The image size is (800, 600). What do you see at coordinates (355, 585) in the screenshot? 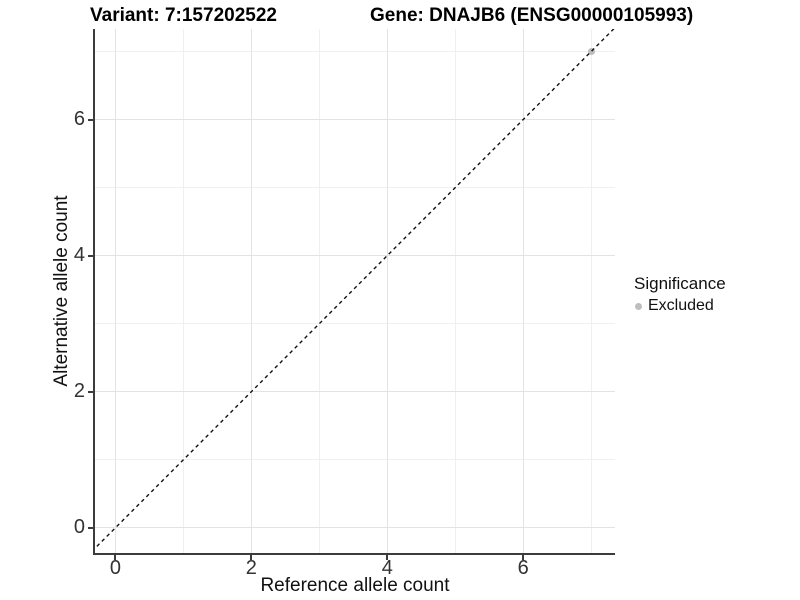
I see `x-axis-title: Reference allele count` at bounding box center [355, 585].